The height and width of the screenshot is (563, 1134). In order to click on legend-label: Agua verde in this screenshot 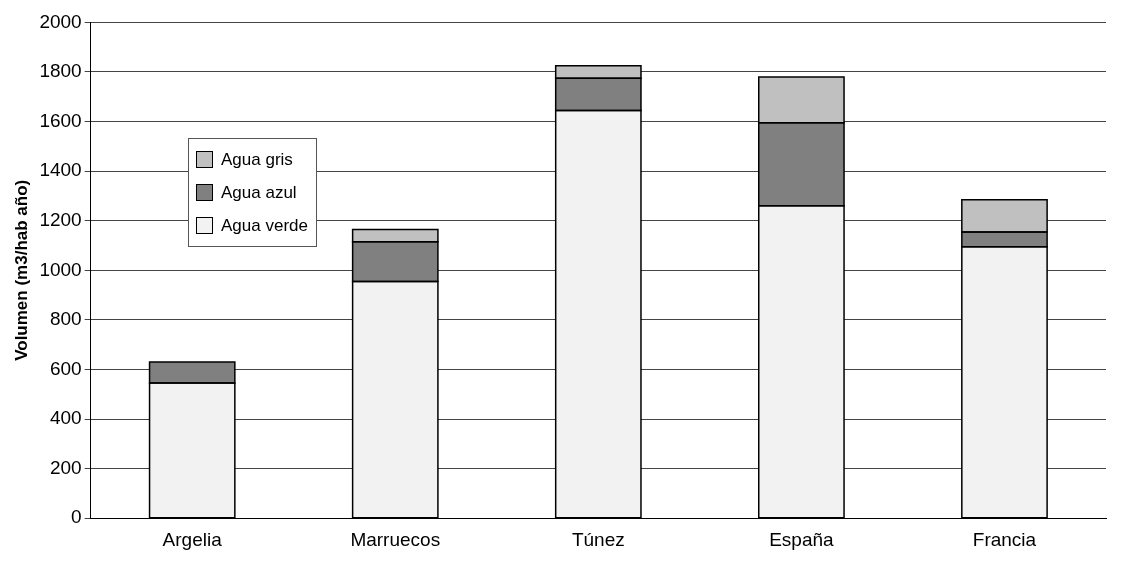, I will do `click(264, 225)`.